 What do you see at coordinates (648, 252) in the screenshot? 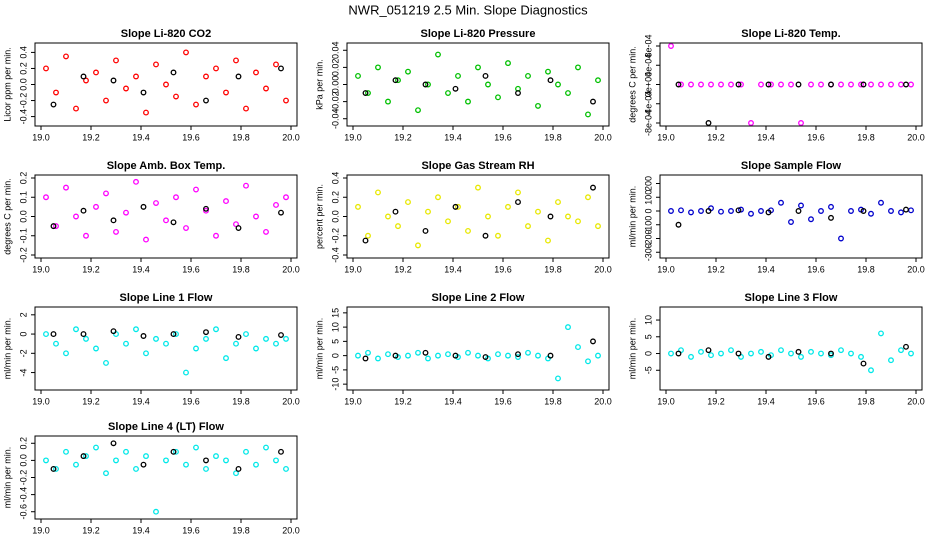
I see `y-tick-label: -300` at bounding box center [648, 252].